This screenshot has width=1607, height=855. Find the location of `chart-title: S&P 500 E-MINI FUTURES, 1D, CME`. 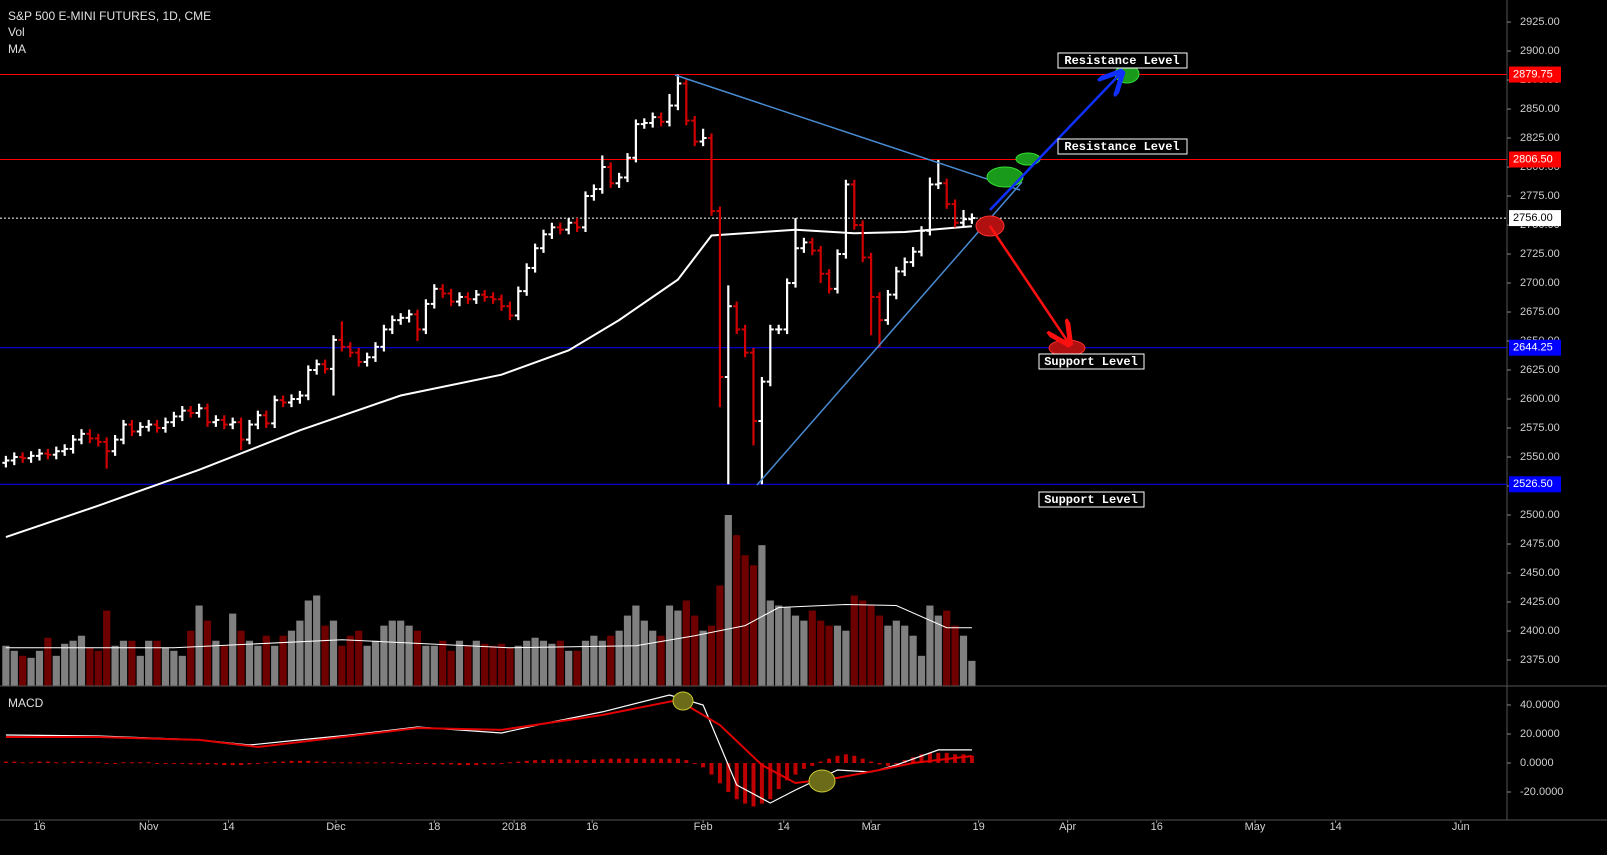

chart-title: S&P 500 E-MINI FUTURES, 1D, CME is located at coordinates (109, 16).